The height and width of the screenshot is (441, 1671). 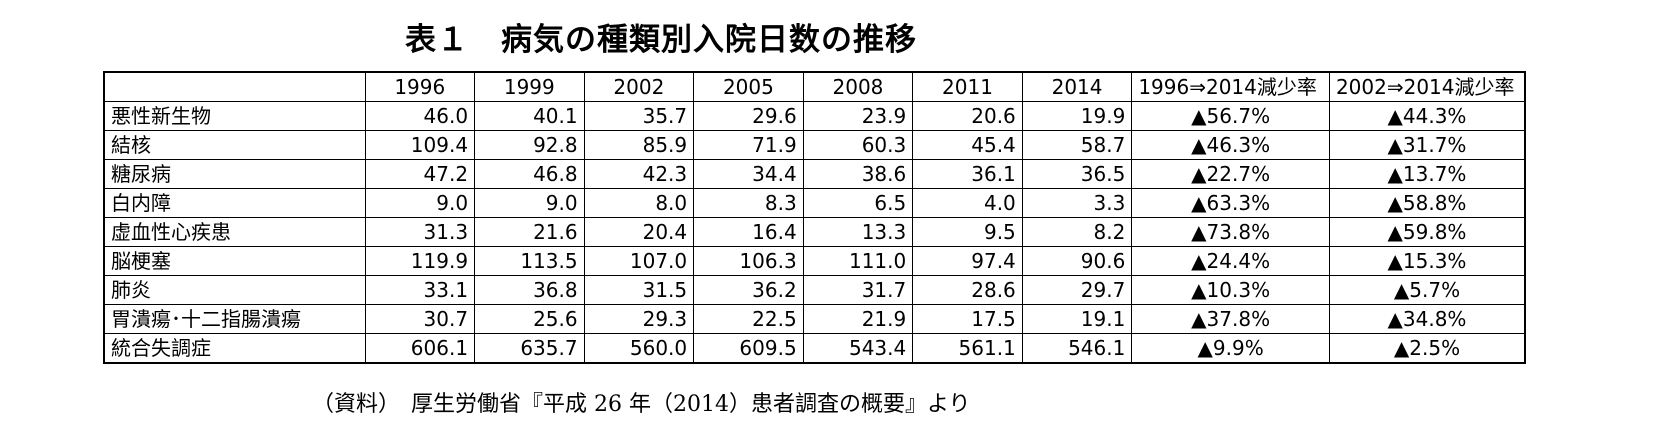 I want to click on value-cell: 543.4, so click(x=858, y=348).